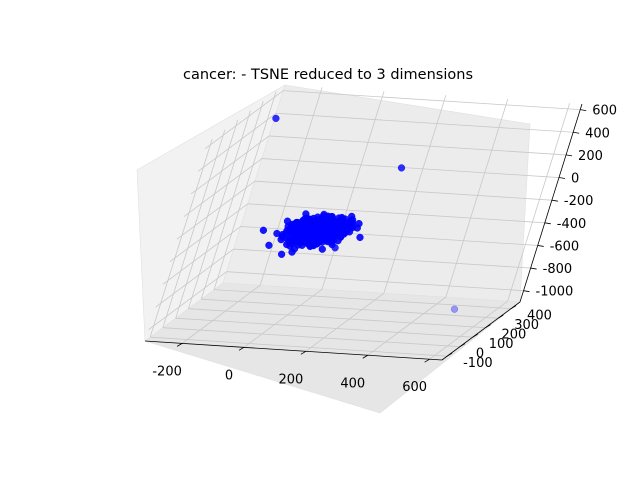 The image size is (640, 480). What do you see at coordinates (597, 133) in the screenshot?
I see `z-tick-label: 400` at bounding box center [597, 133].